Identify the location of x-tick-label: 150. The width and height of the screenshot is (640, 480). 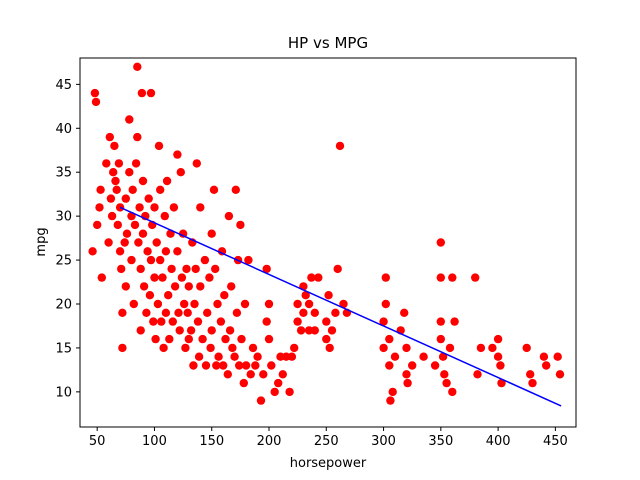
(211, 441).